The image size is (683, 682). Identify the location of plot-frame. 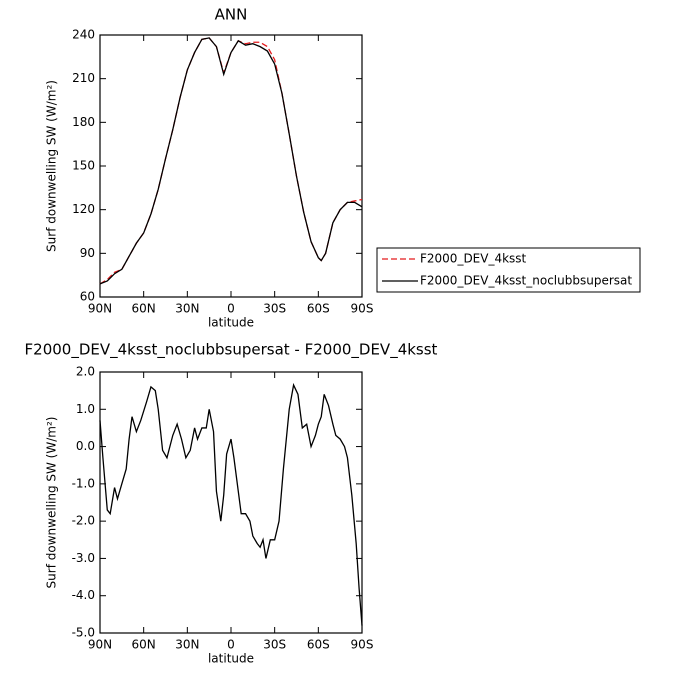
(231, 502).